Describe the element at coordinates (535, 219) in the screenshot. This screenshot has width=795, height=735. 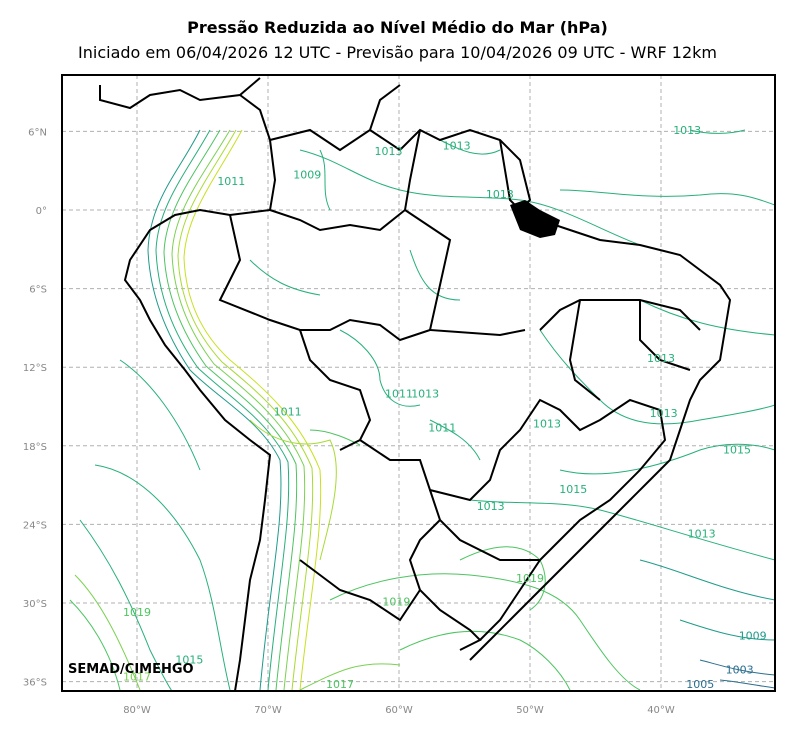
I see `amazon-delta` at that location.